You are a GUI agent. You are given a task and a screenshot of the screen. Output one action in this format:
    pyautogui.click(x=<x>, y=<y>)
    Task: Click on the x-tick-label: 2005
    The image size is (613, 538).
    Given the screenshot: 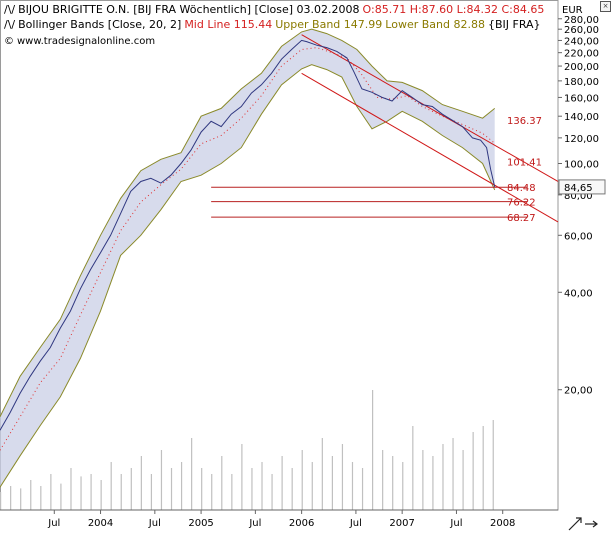 What is the action you would take?
    pyautogui.click(x=200, y=523)
    